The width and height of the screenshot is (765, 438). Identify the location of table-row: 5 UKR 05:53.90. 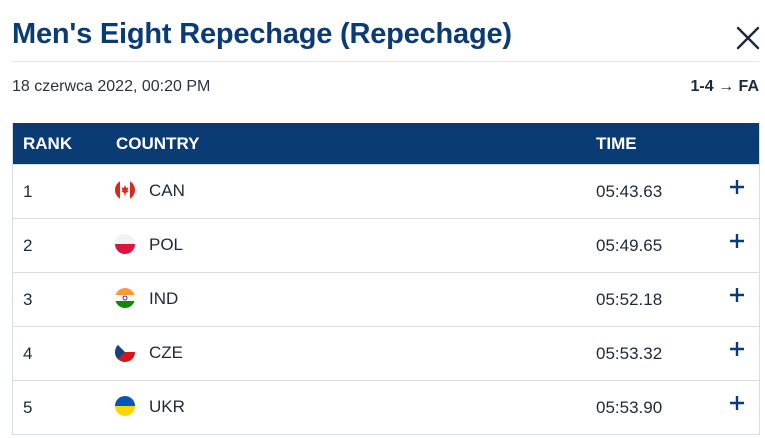
(386, 407).